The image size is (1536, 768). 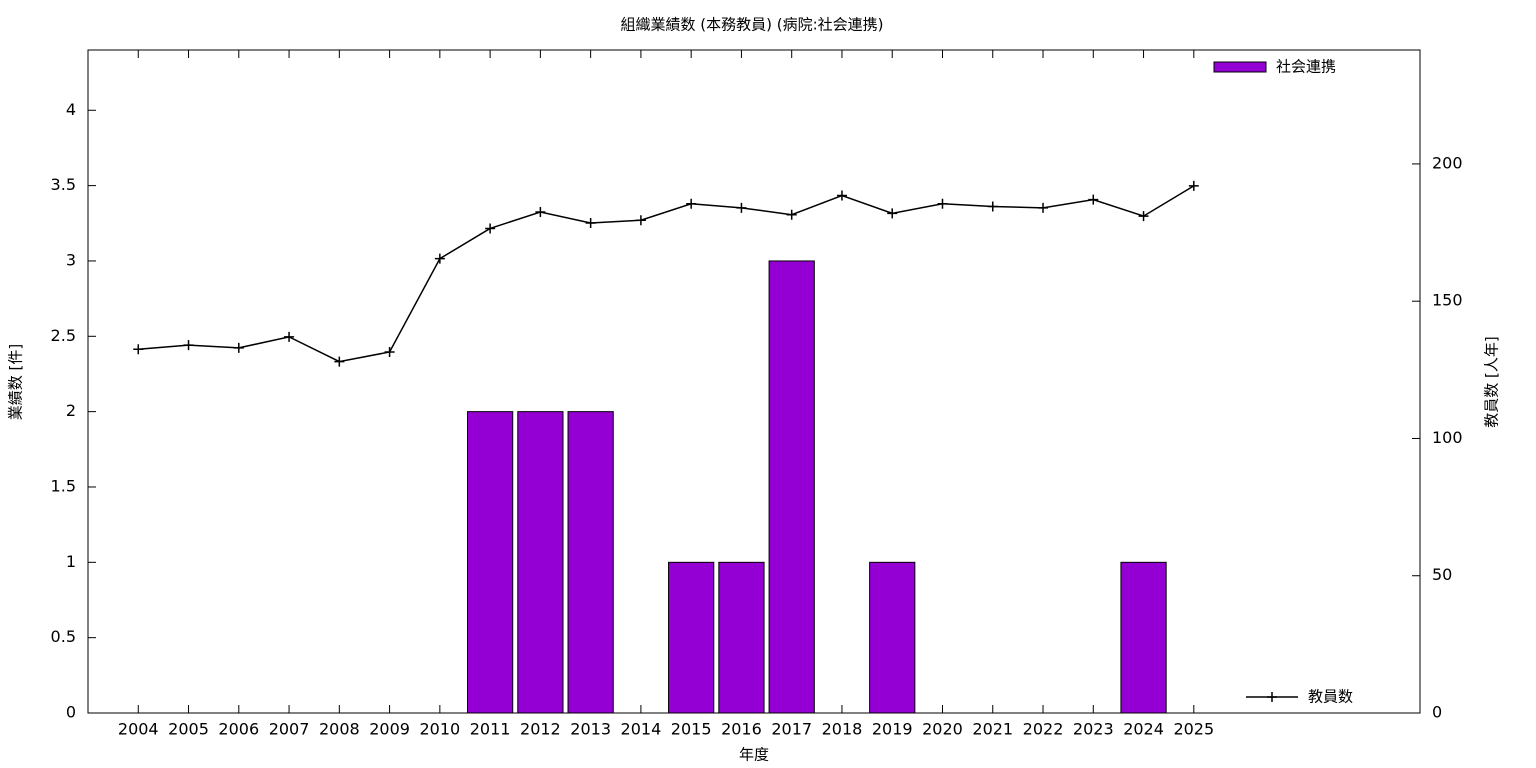 What do you see at coordinates (791, 729) in the screenshot?
I see `x-tick-label: 2017` at bounding box center [791, 729].